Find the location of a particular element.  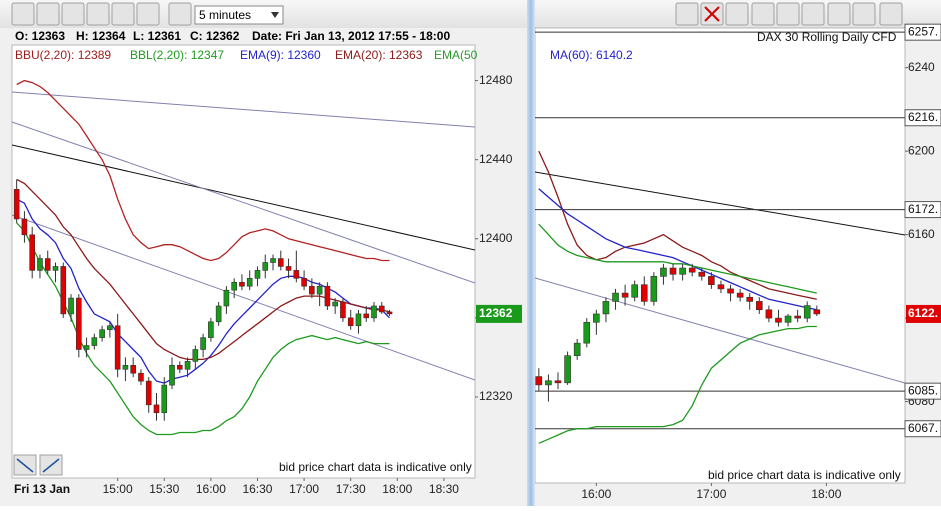

legend-entry: EMA(50 is located at coordinates (456, 55).